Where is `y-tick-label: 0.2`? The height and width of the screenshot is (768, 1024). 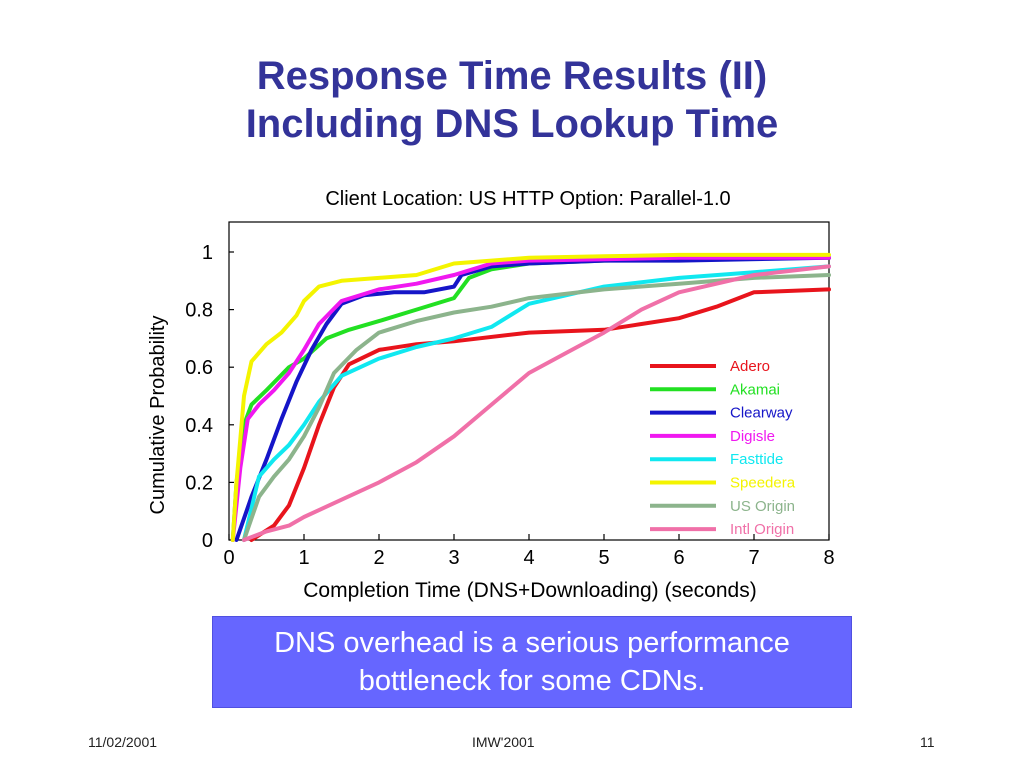 y-tick-label: 0.2 is located at coordinates (199, 483).